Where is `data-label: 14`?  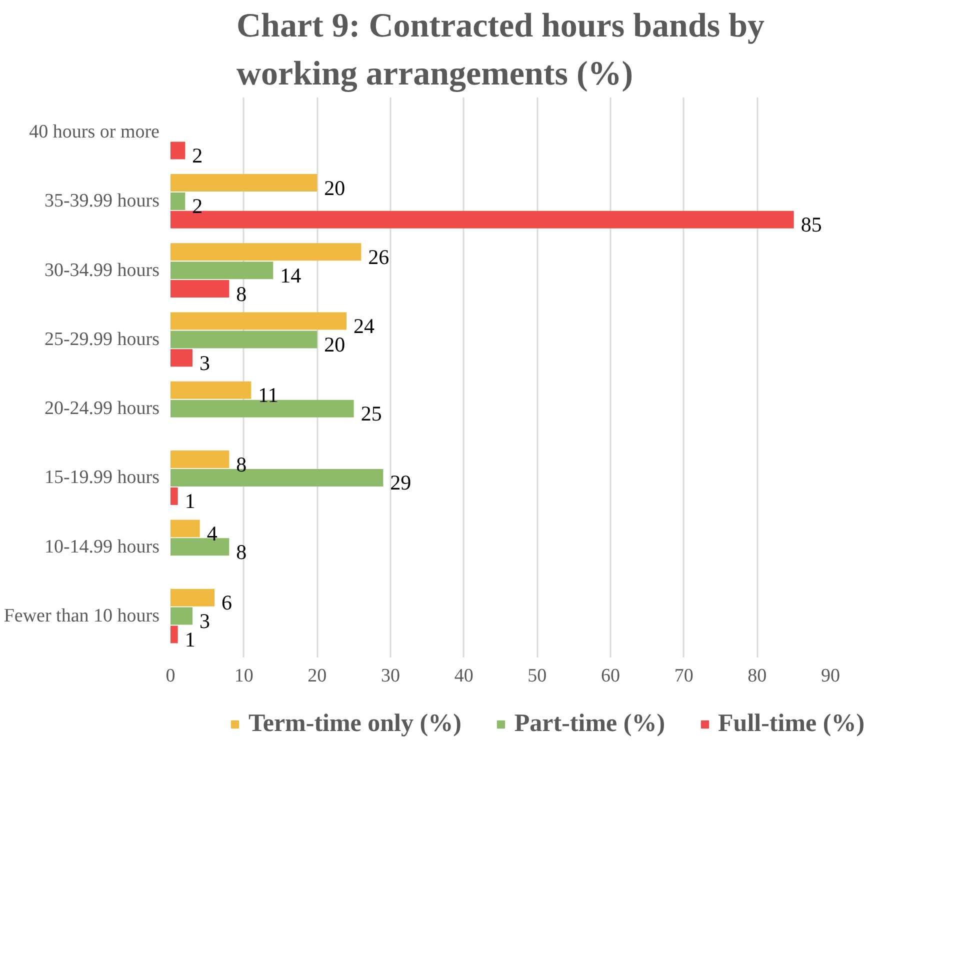
data-label: 14 is located at coordinates (291, 275).